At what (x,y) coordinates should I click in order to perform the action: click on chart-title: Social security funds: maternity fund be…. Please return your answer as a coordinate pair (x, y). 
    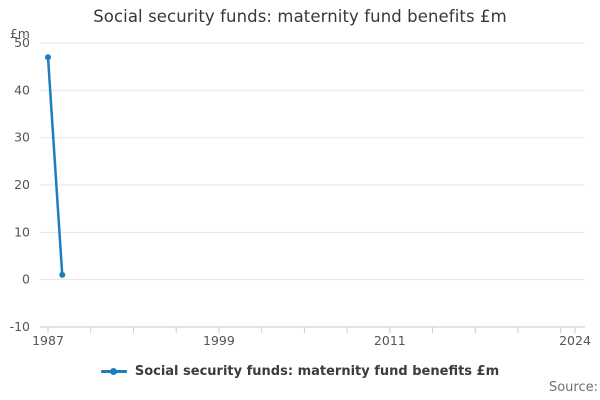
    Looking at the image, I should click on (300, 16).